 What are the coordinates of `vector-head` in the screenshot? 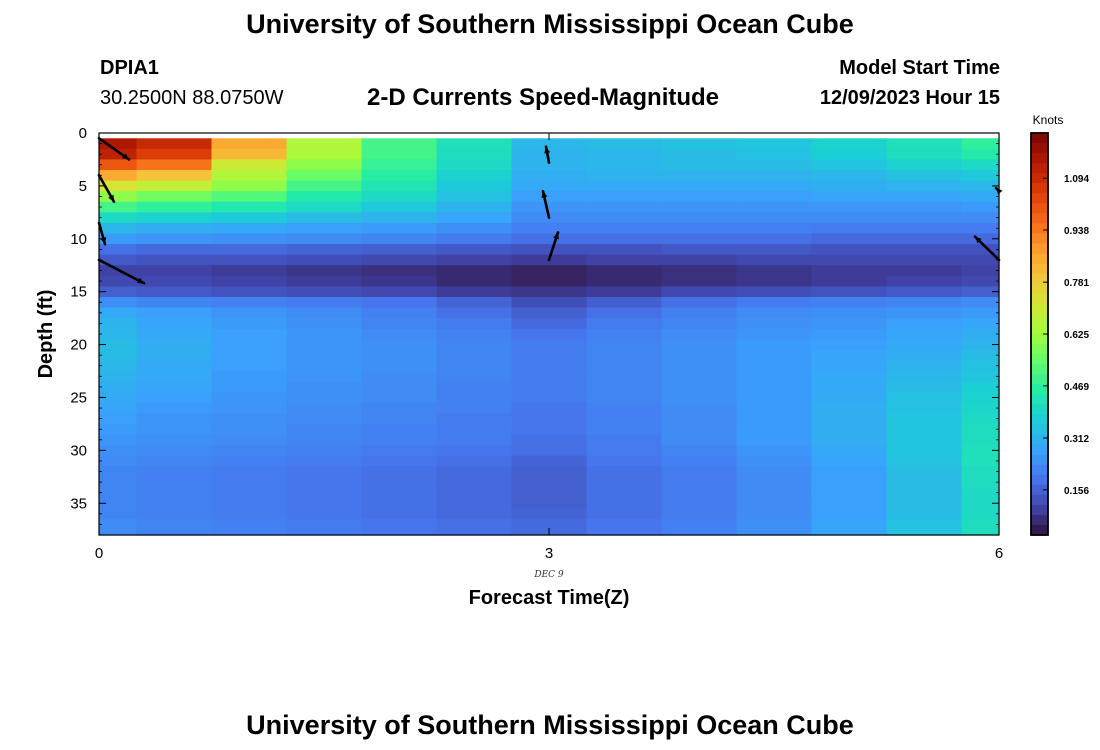 It's located at (125, 156).